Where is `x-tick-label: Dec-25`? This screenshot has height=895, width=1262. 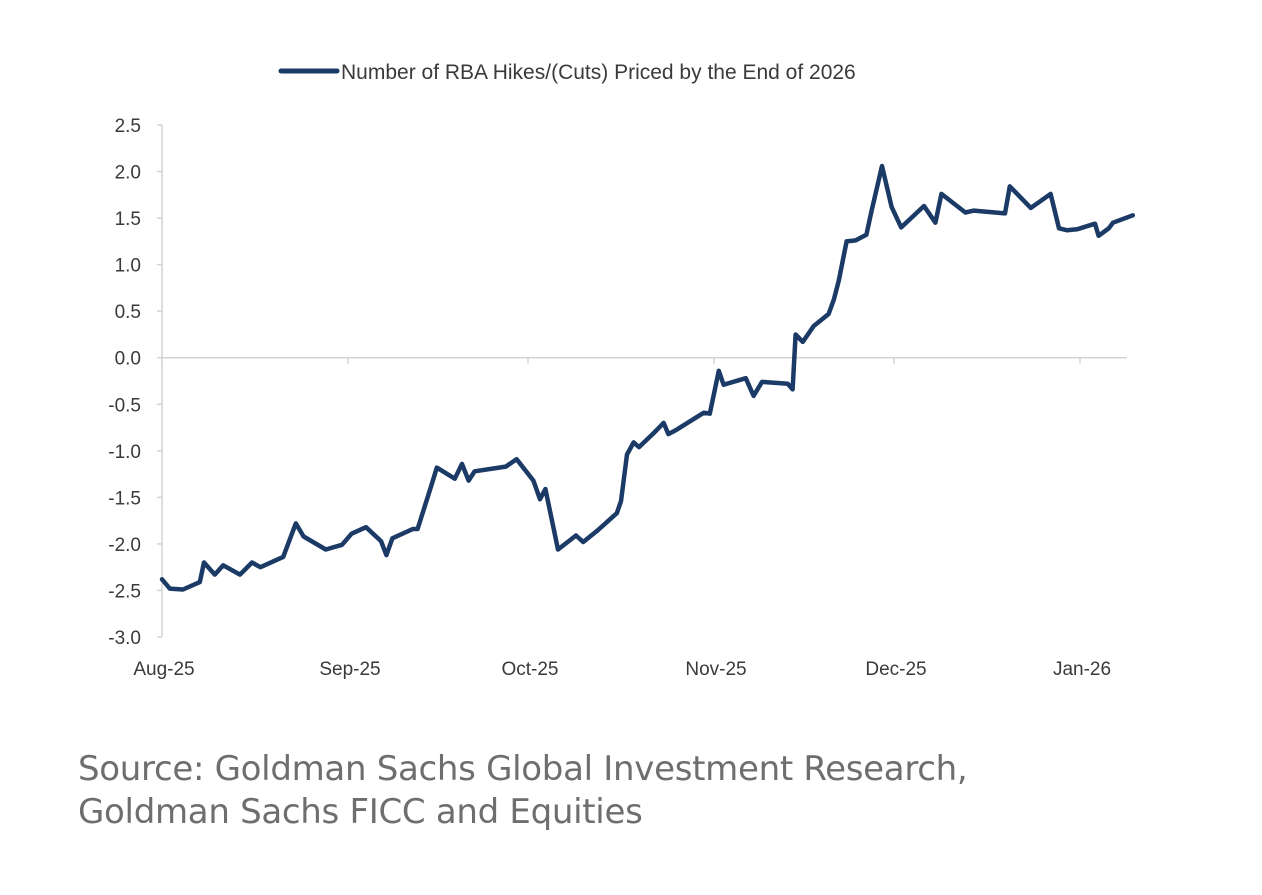 x-tick-label: Dec-25 is located at coordinates (895, 669).